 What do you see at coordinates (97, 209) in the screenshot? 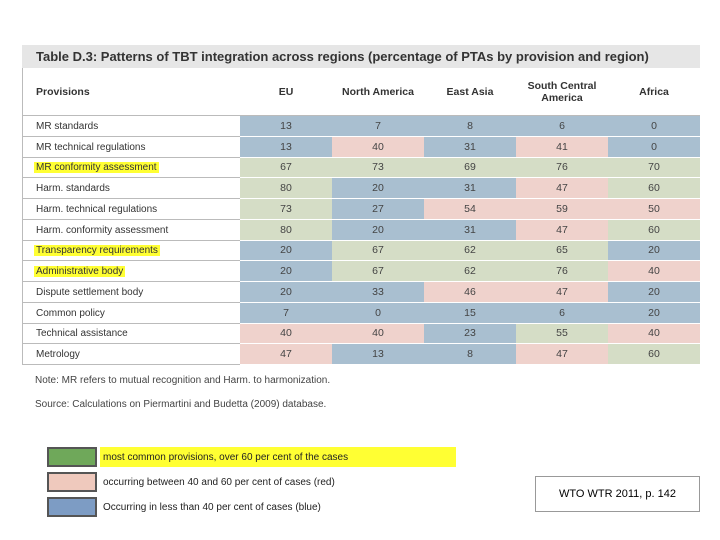
I see `provision-label: Harm. technical regulations` at bounding box center [97, 209].